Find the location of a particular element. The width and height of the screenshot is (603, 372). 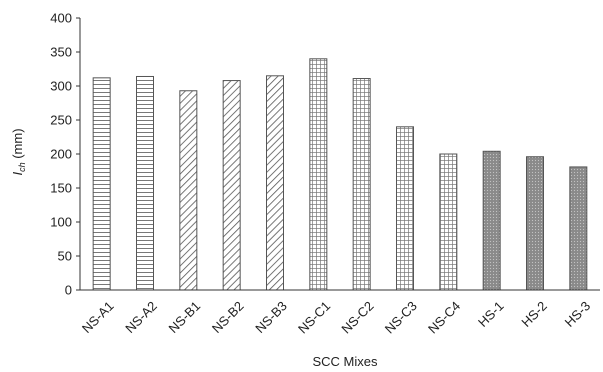

x-tick-label: NS-C3 is located at coordinates (401, 317).